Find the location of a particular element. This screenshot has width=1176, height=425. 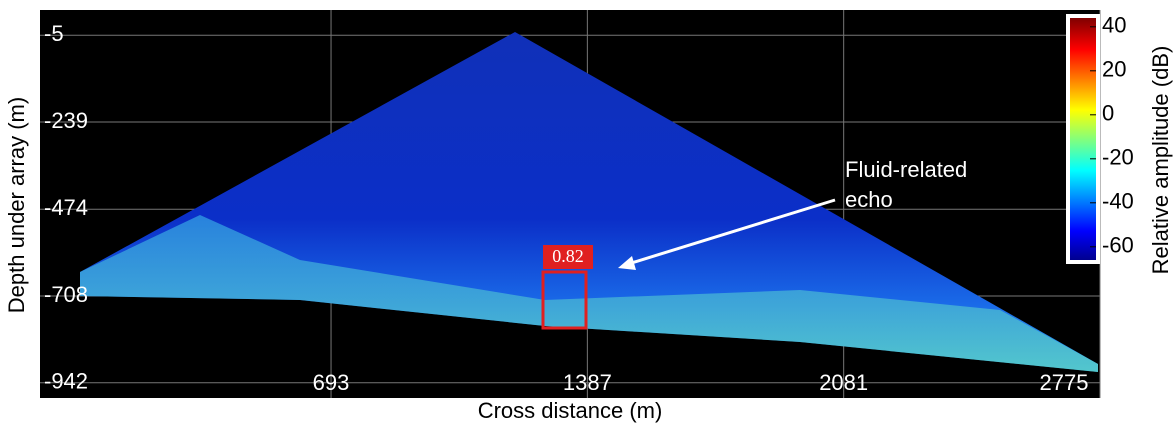

echo-value: 0.82 is located at coordinates (568, 256).